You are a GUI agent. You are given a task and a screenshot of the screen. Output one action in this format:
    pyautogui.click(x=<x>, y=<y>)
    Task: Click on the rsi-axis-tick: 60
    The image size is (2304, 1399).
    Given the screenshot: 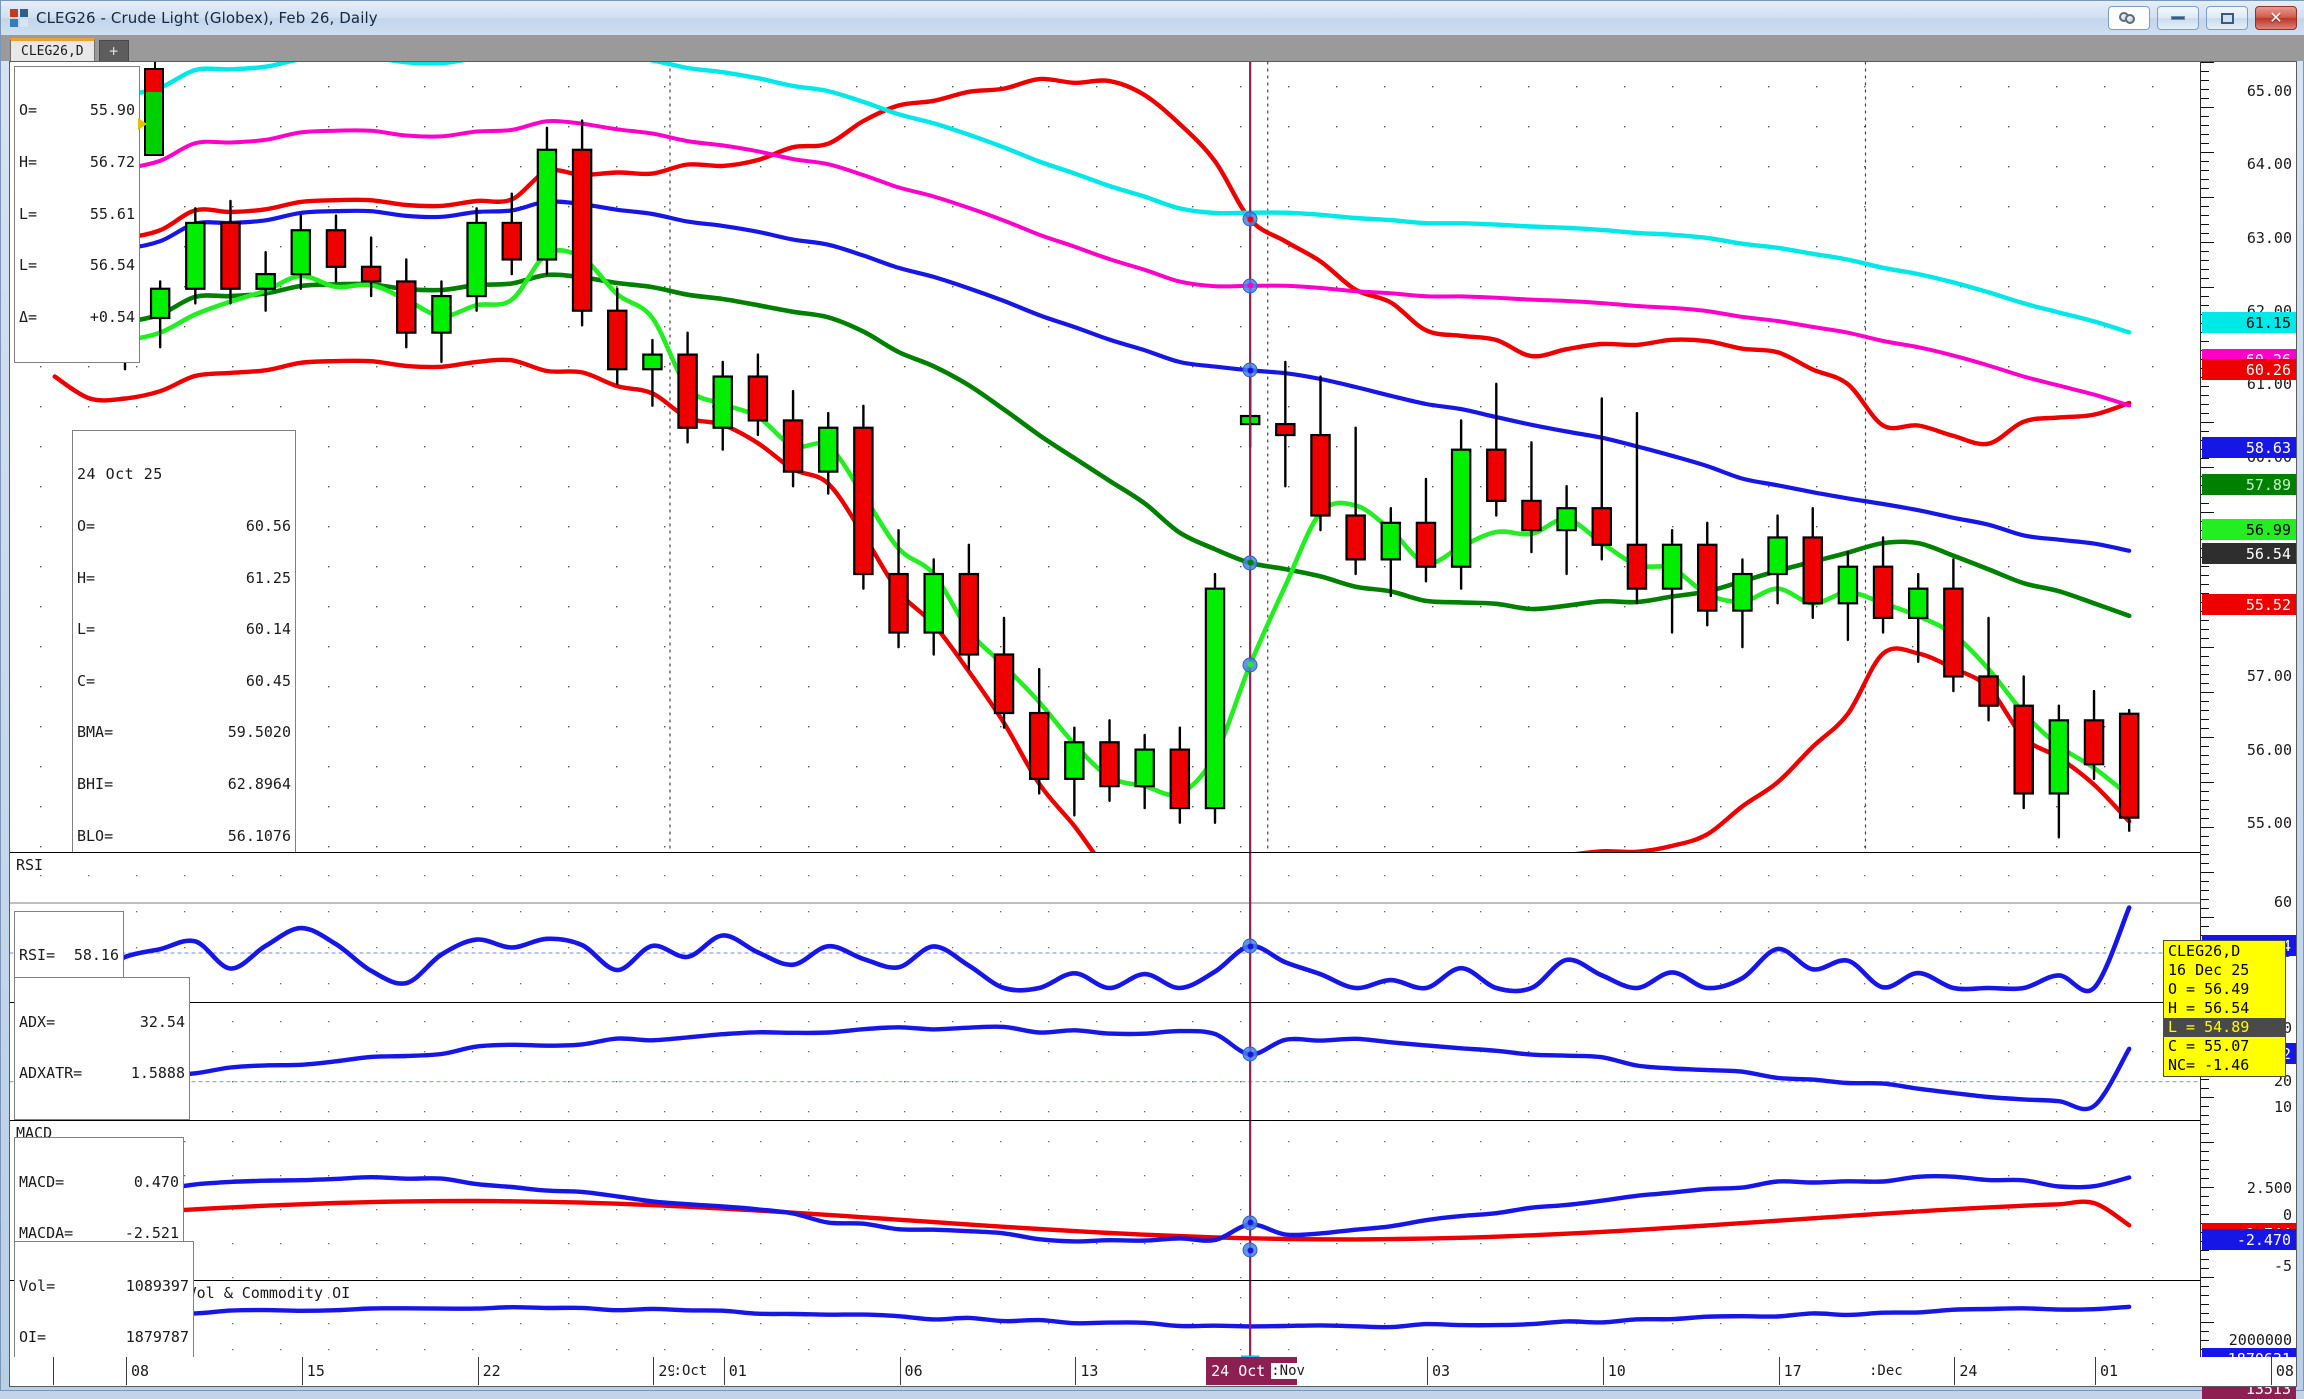 What is the action you would take?
    pyautogui.click(x=2282, y=902)
    